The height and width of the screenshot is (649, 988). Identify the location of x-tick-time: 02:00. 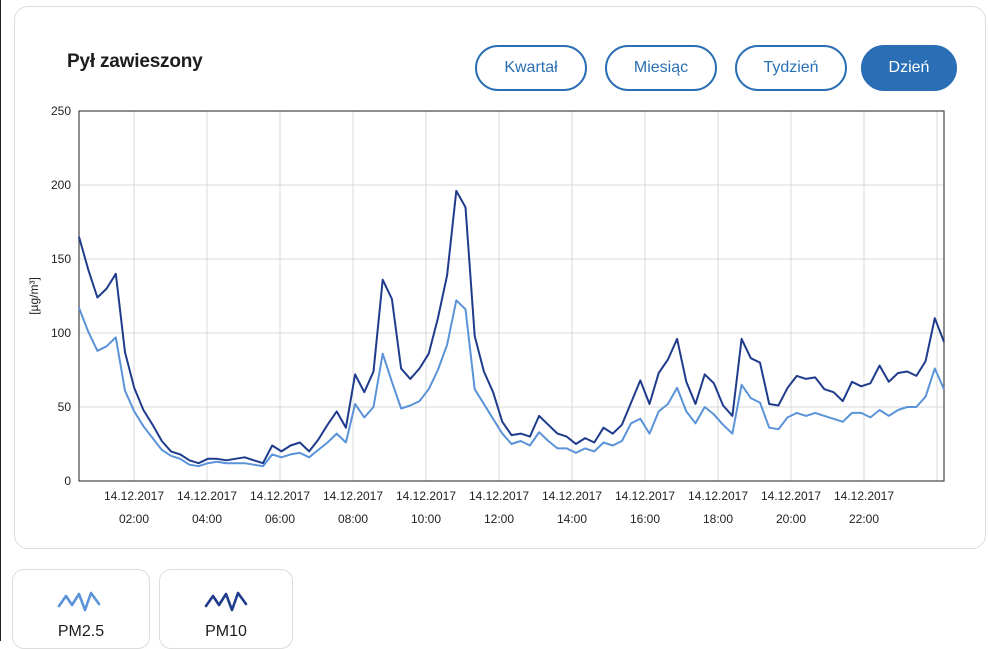
(134, 519).